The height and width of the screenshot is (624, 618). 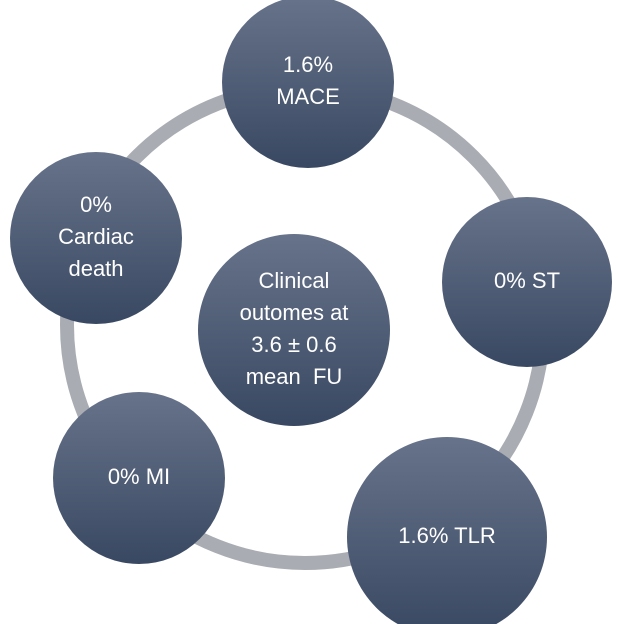 I want to click on center-node, so click(x=294, y=330).